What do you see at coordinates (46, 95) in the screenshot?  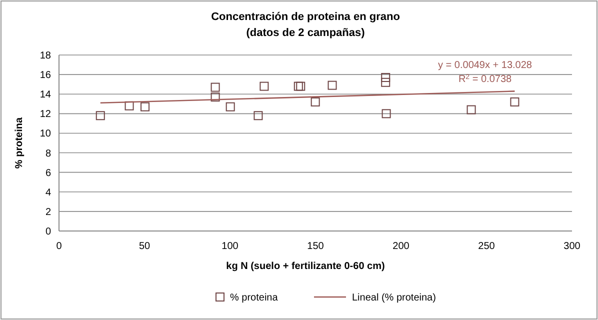 I see `y-tick-label: 14` at bounding box center [46, 95].